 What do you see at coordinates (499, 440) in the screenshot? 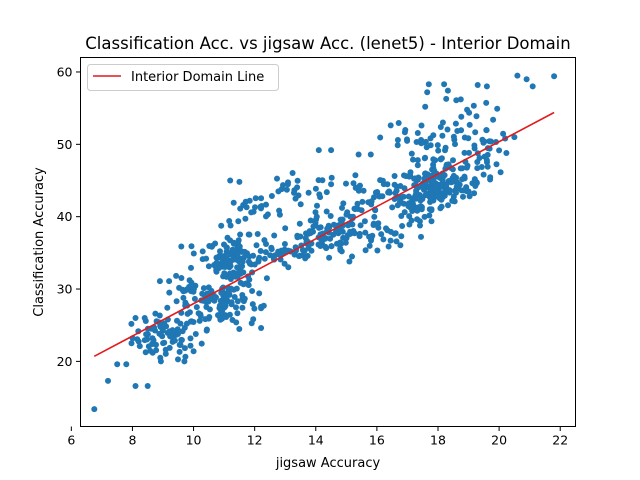
I see `x-tick-label: 20` at bounding box center [499, 440].